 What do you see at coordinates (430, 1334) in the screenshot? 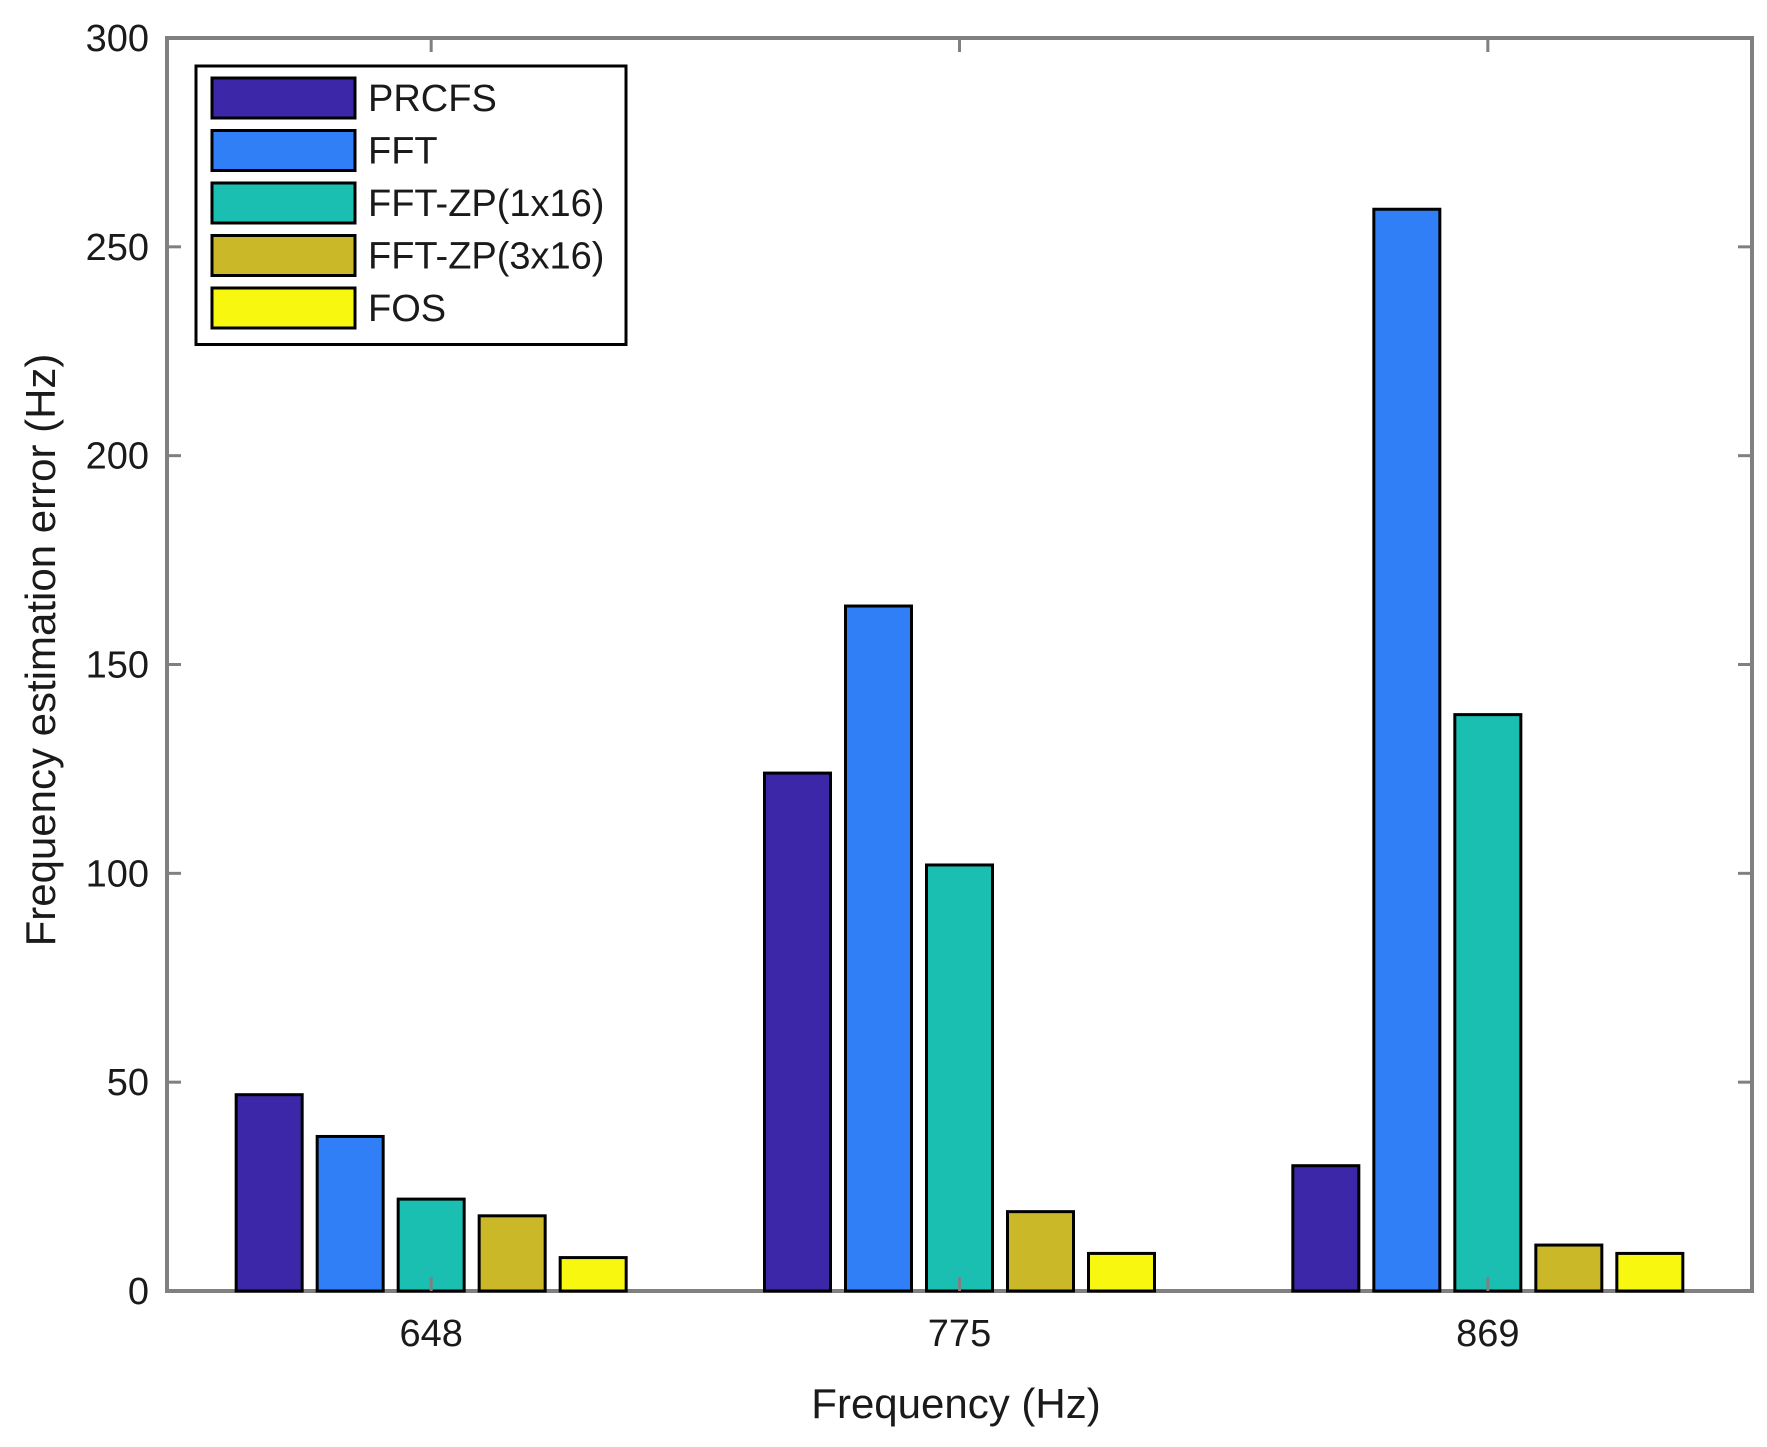
I see `x-tick-label: 648` at bounding box center [430, 1334].